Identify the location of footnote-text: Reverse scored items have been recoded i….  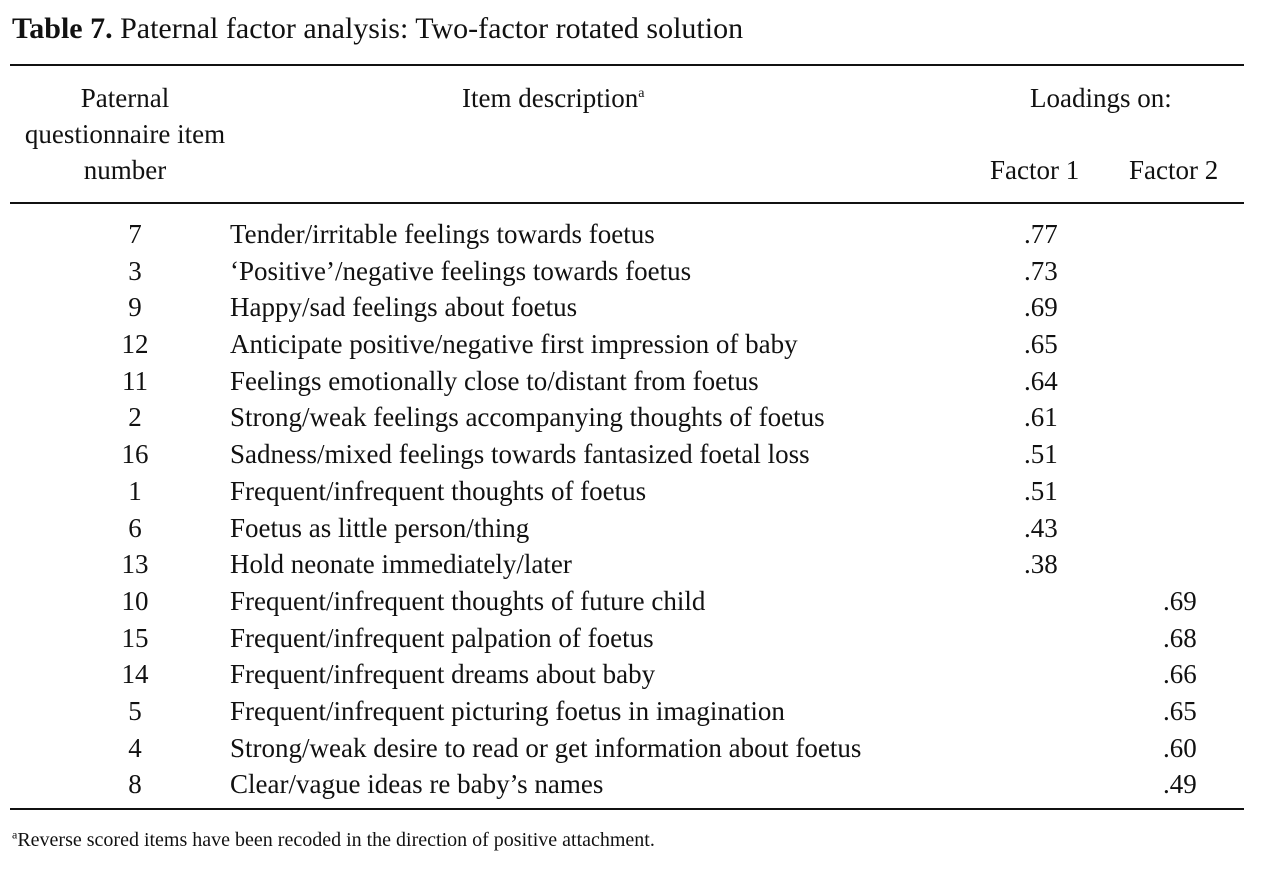
(336, 840).